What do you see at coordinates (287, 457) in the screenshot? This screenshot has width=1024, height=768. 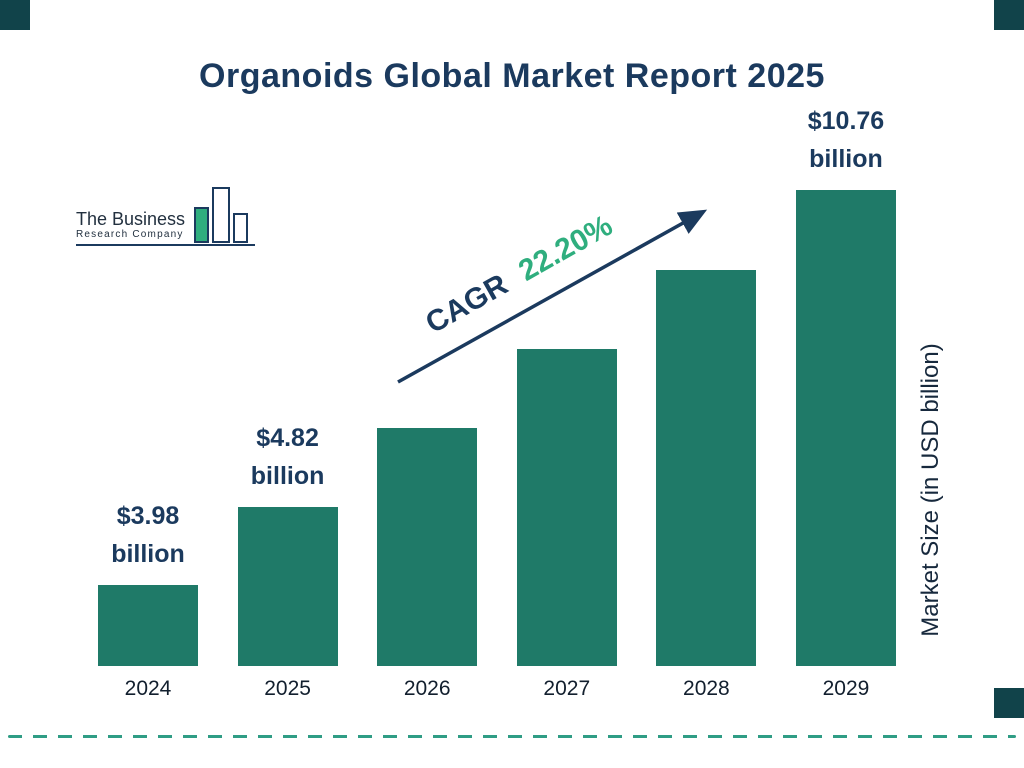 I see `bar-value-label: $4.82 billion` at bounding box center [287, 457].